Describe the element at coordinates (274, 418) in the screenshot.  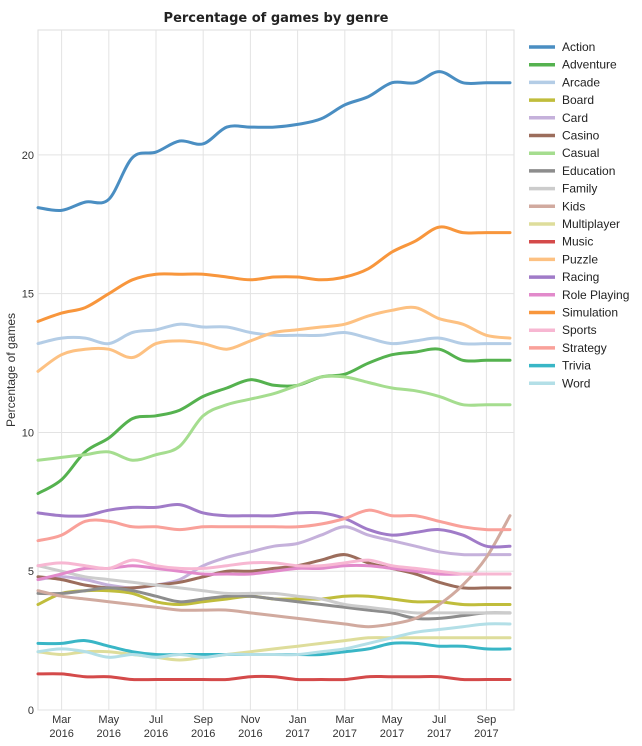
I see `series-line-casual` at that location.